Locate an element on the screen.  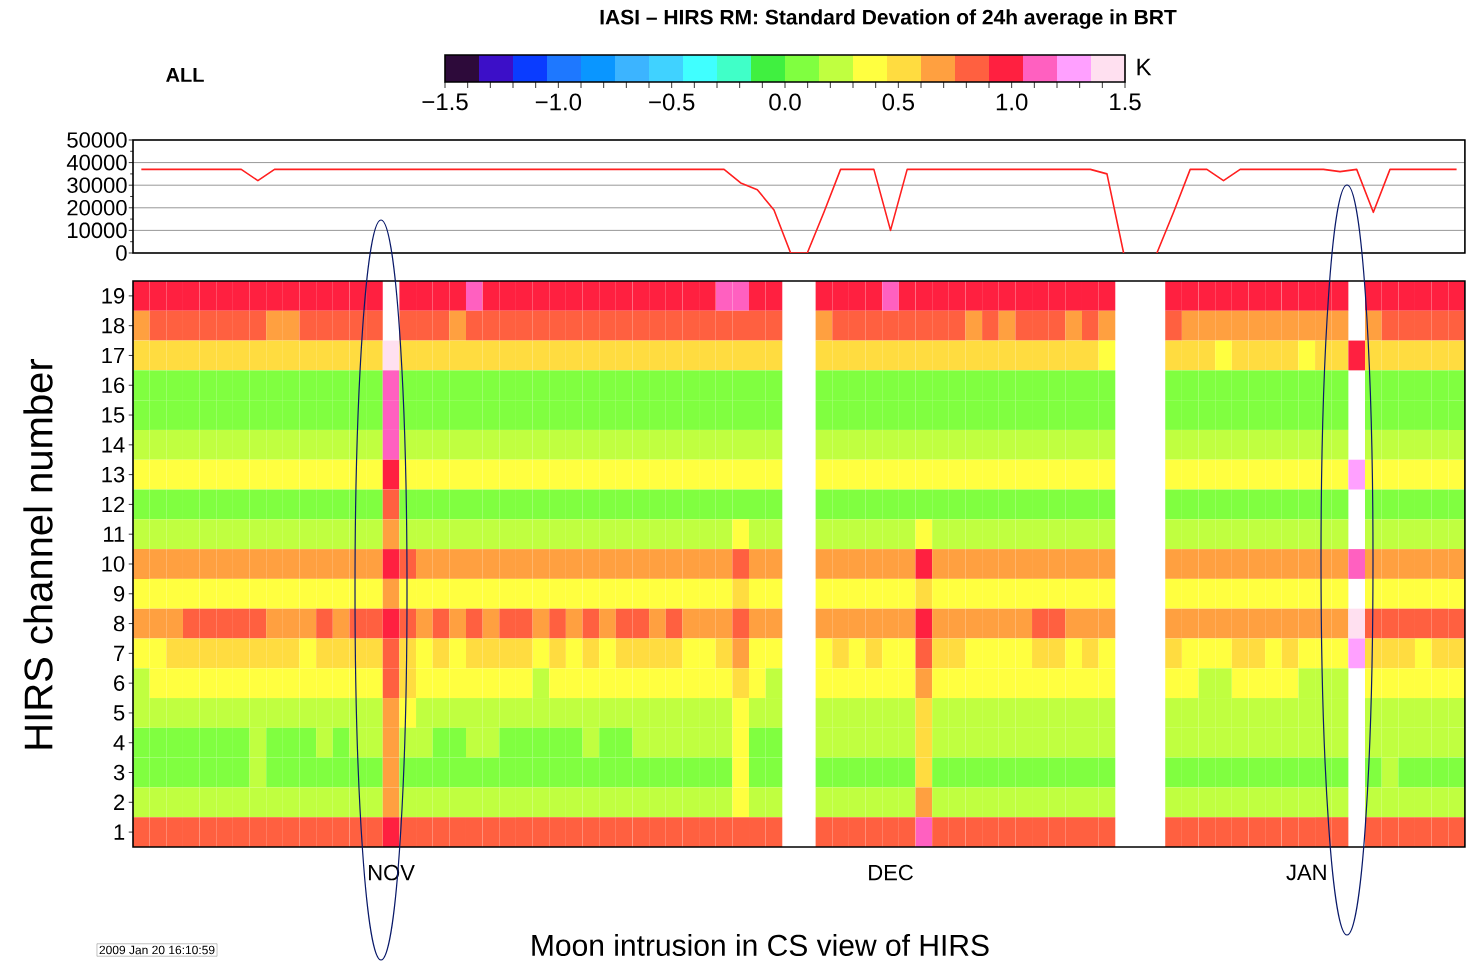
y-tick-label: 50000 is located at coordinates (97, 140).